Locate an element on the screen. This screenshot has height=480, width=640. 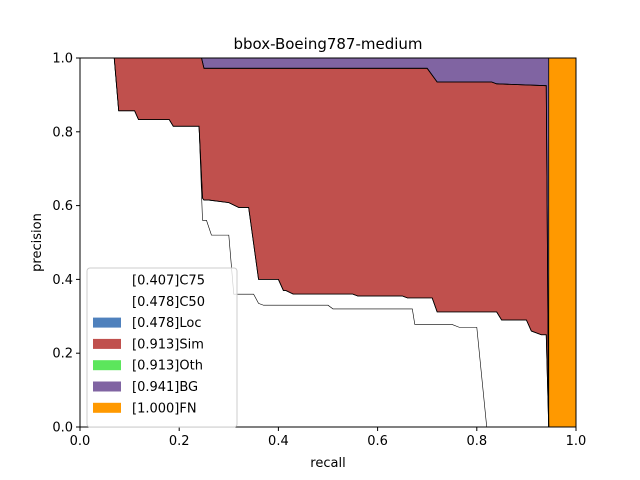
x-axis-label: recall is located at coordinates (327, 463).